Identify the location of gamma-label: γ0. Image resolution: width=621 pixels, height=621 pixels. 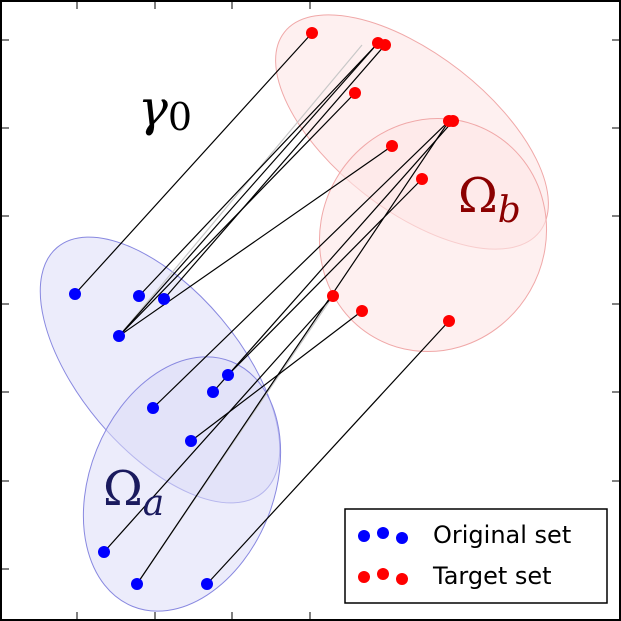
(165, 109).